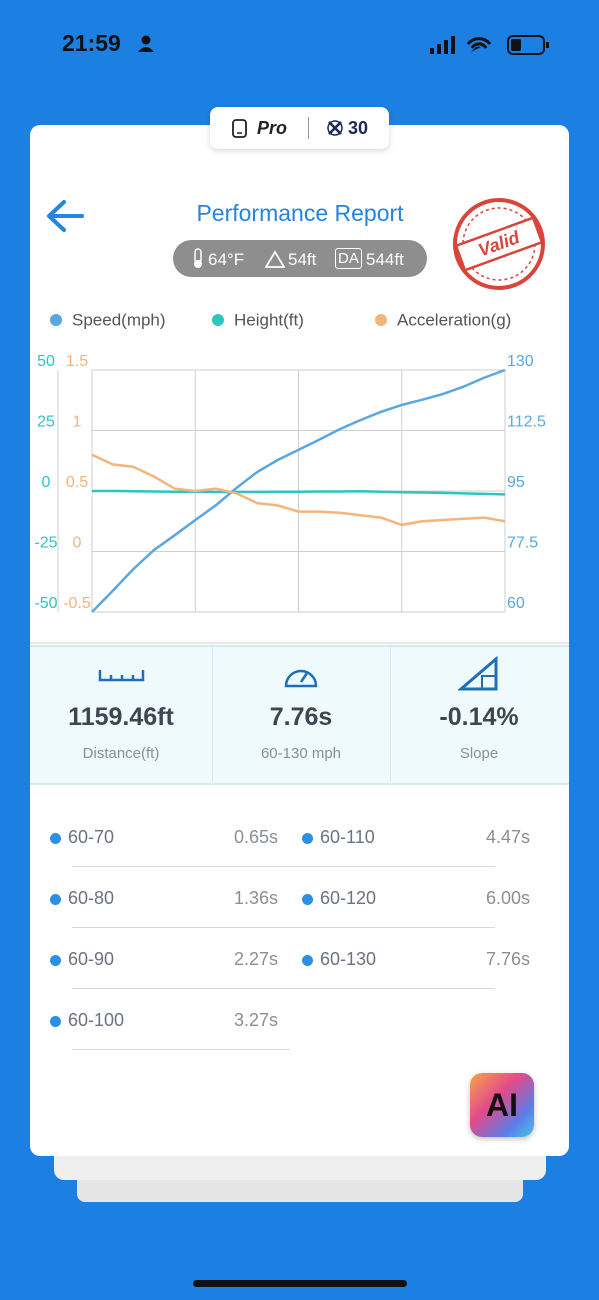 The height and width of the screenshot is (1300, 599). What do you see at coordinates (146, 43) in the screenshot?
I see `person-icon` at bounding box center [146, 43].